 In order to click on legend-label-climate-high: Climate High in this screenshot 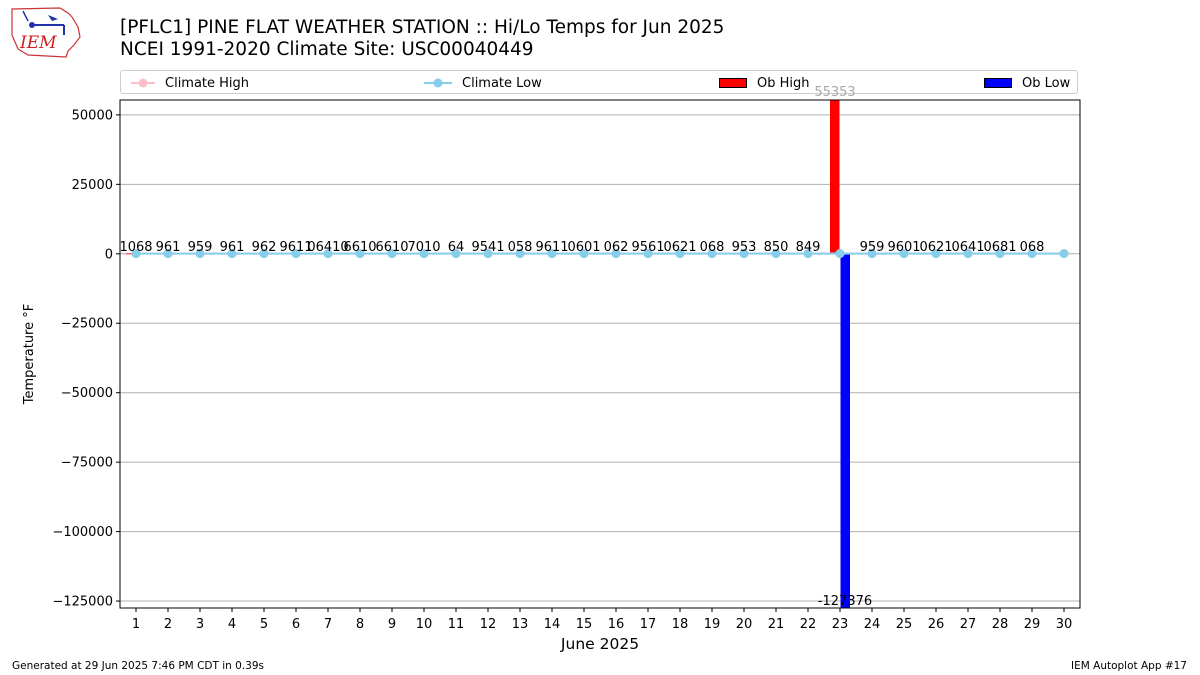, I will do `click(207, 83)`.